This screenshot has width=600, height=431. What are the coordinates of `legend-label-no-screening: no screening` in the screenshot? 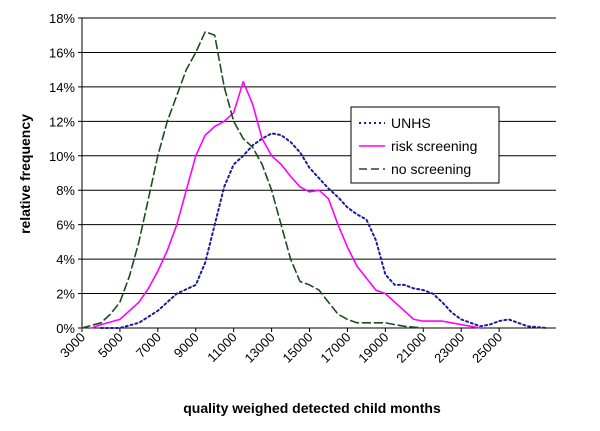 It's located at (431, 169).